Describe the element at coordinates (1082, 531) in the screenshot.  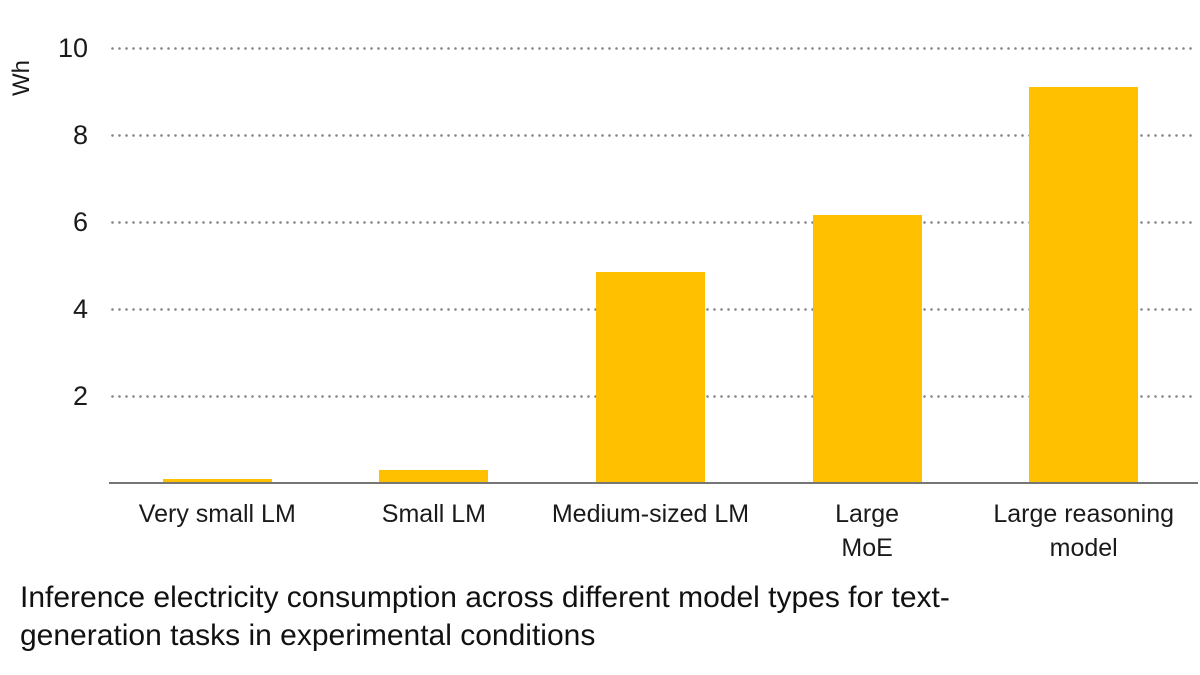
I see `x-category-label: Large reasoning model` at that location.